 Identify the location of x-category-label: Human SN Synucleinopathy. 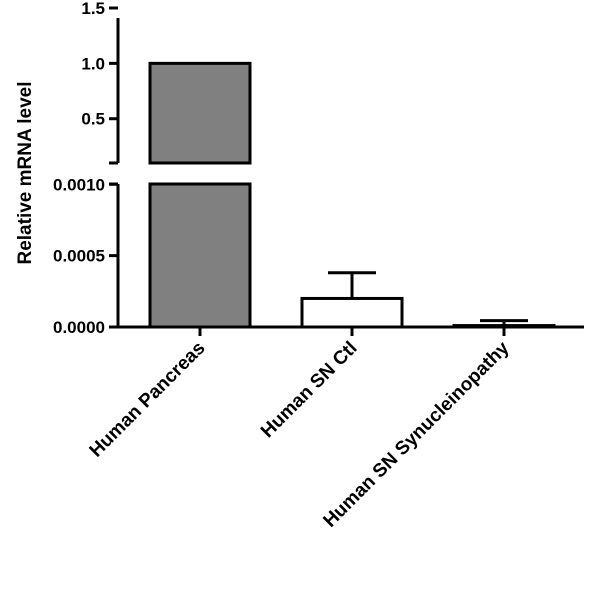
(417, 434).